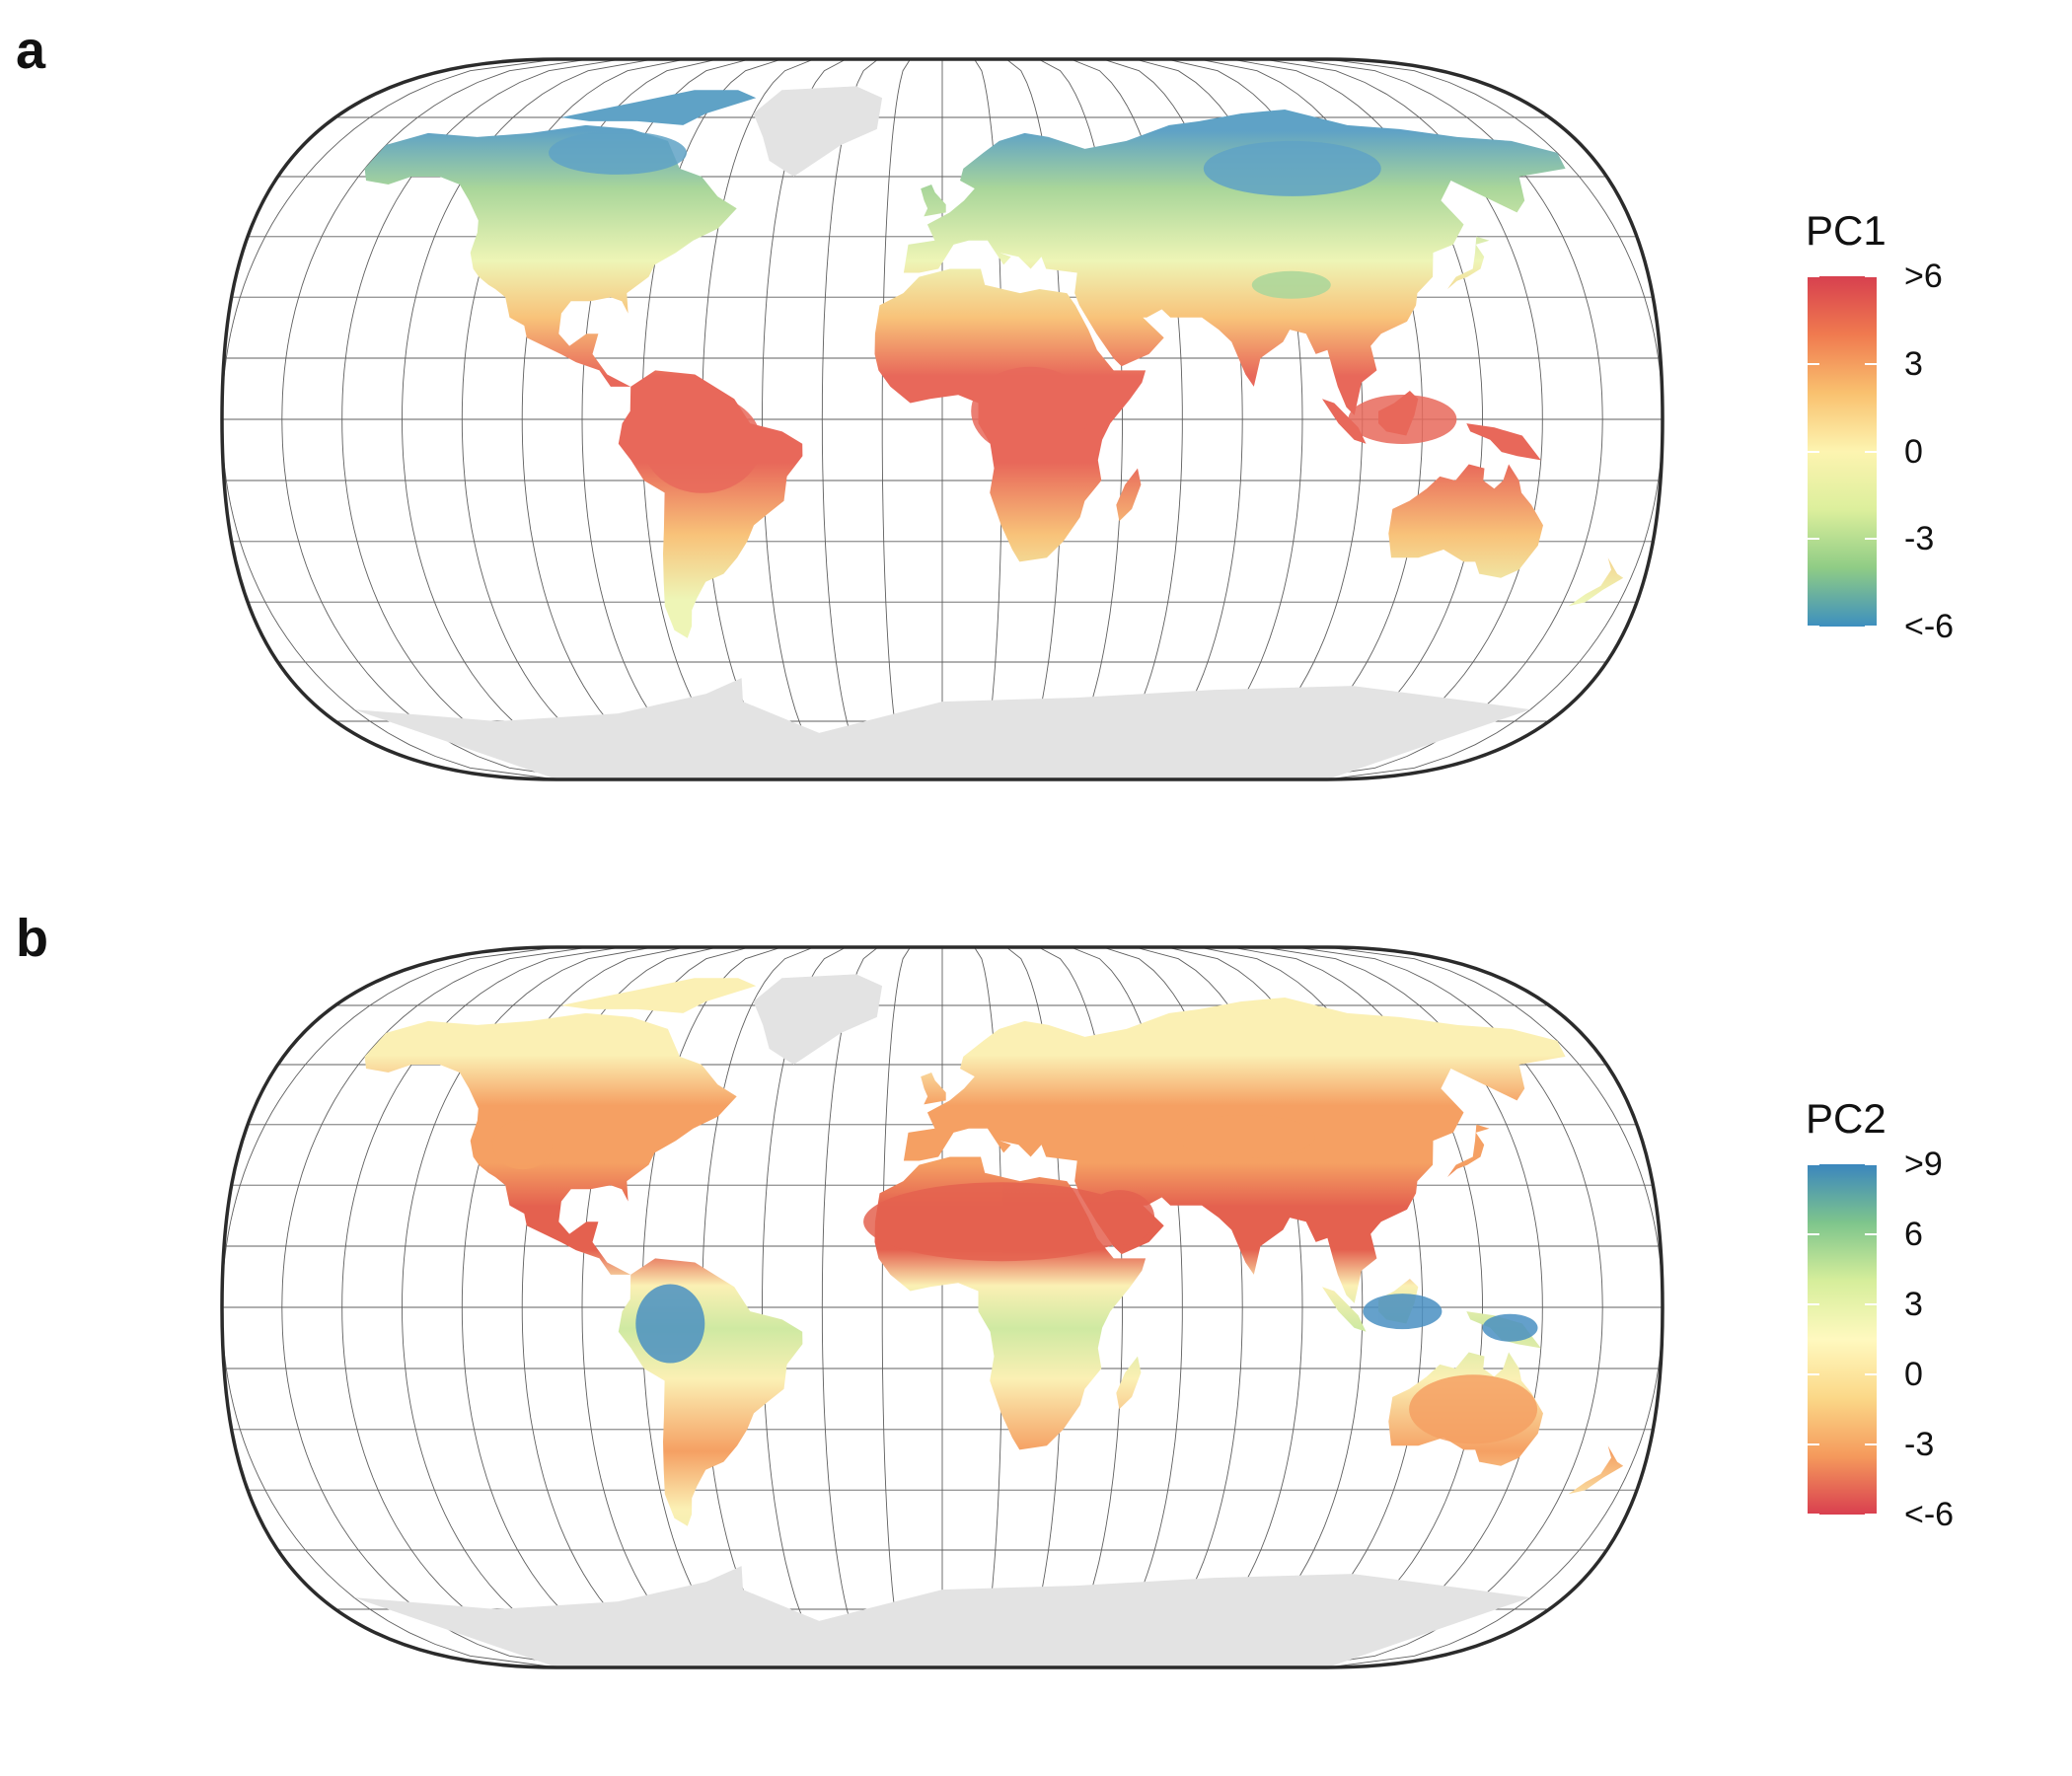 This screenshot has width=2072, height=1776. What do you see at coordinates (1292, 168) in the screenshot?
I see `siberia-region` at bounding box center [1292, 168].